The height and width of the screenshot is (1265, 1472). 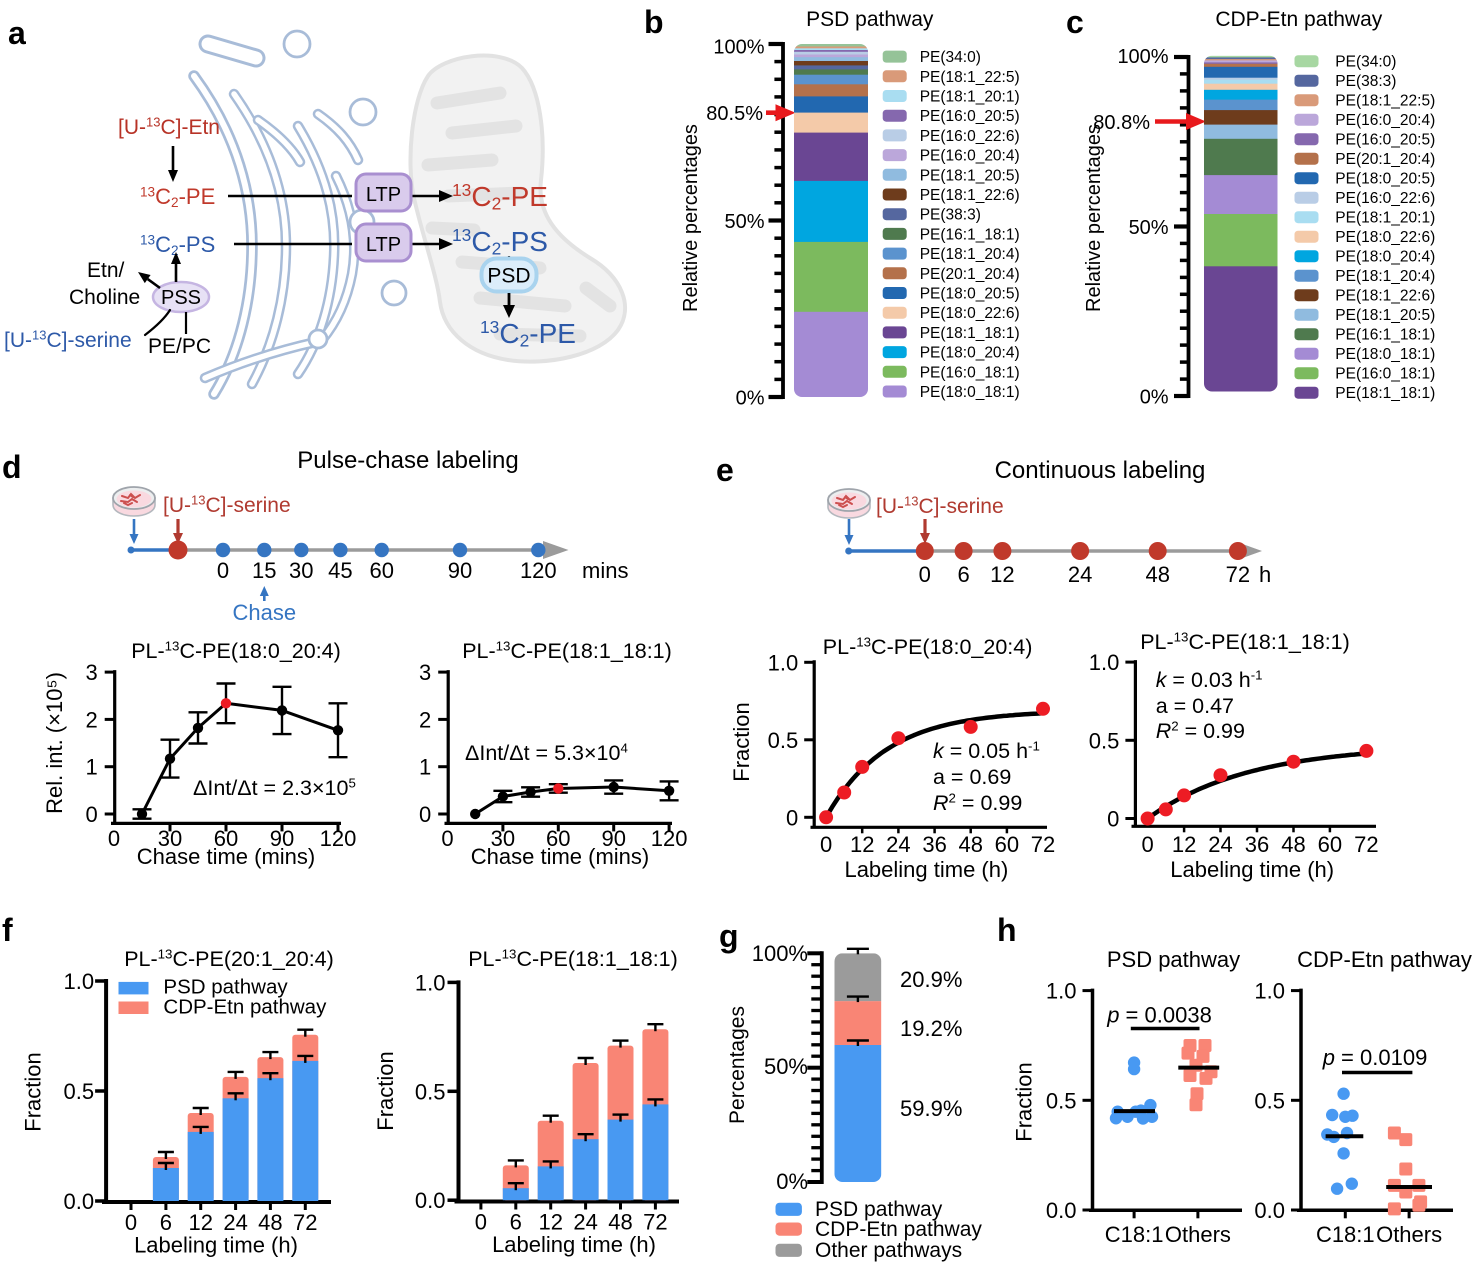 What do you see at coordinates (725, 470) in the screenshot?
I see `svg-text: e` at bounding box center [725, 470].